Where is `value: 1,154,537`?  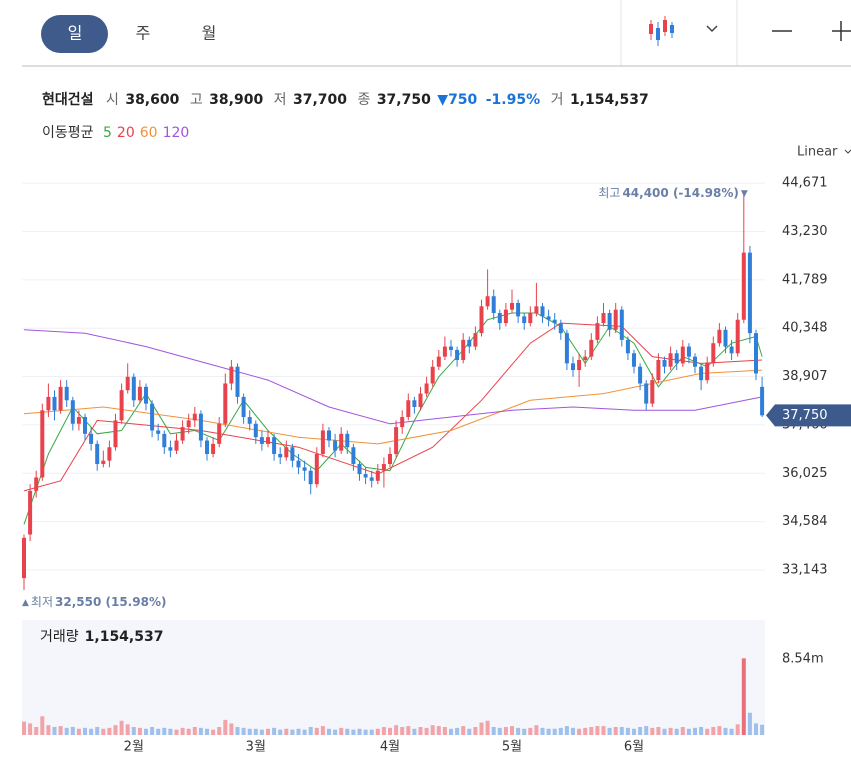 value: 1,154,537 is located at coordinates (609, 100).